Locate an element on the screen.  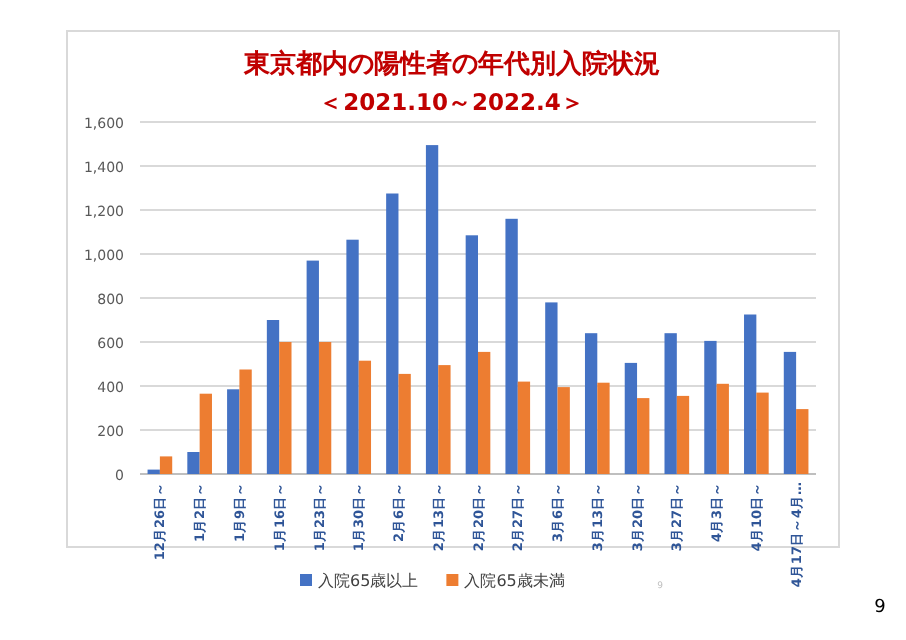
legend-label: 入院65歳未満 is located at coordinates (514, 581).